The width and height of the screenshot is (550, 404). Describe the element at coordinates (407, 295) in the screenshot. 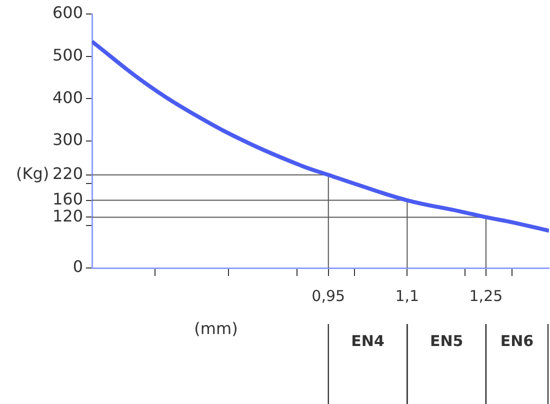

I see `x-tick-label: 1,1` at that location.